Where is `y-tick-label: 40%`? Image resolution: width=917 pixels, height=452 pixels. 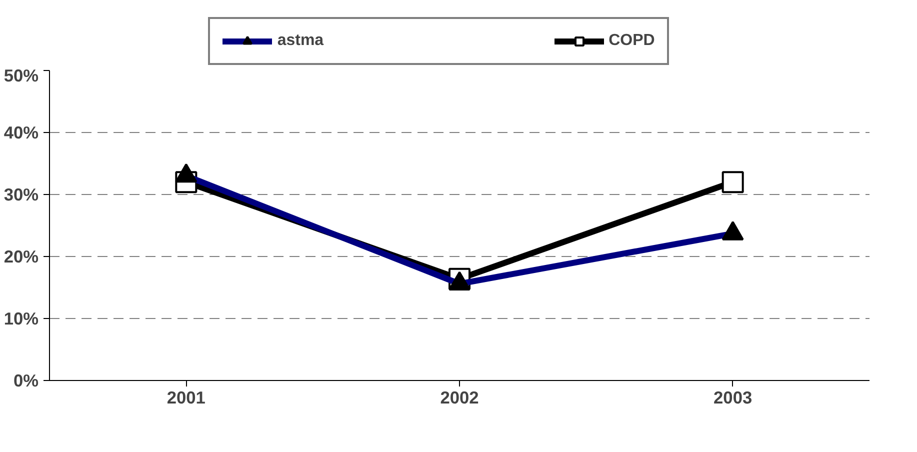 y-tick-label: 40% is located at coordinates (21, 132).